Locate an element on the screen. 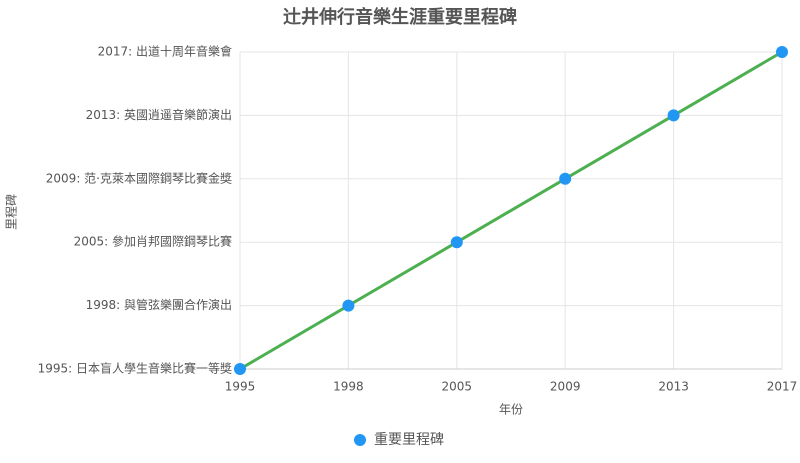 The width and height of the screenshot is (800, 463). x-tick-label: 1998 is located at coordinates (348, 387).